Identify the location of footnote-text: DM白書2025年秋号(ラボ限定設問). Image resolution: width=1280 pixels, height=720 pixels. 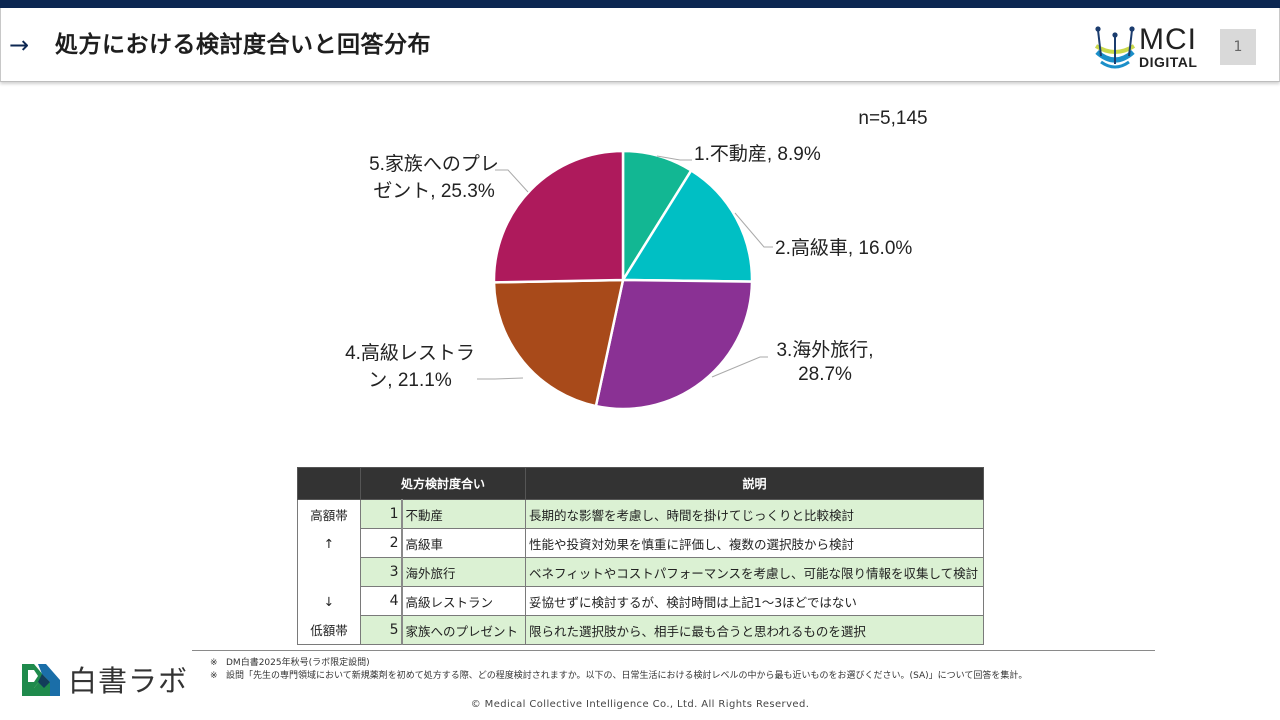
(298, 663).